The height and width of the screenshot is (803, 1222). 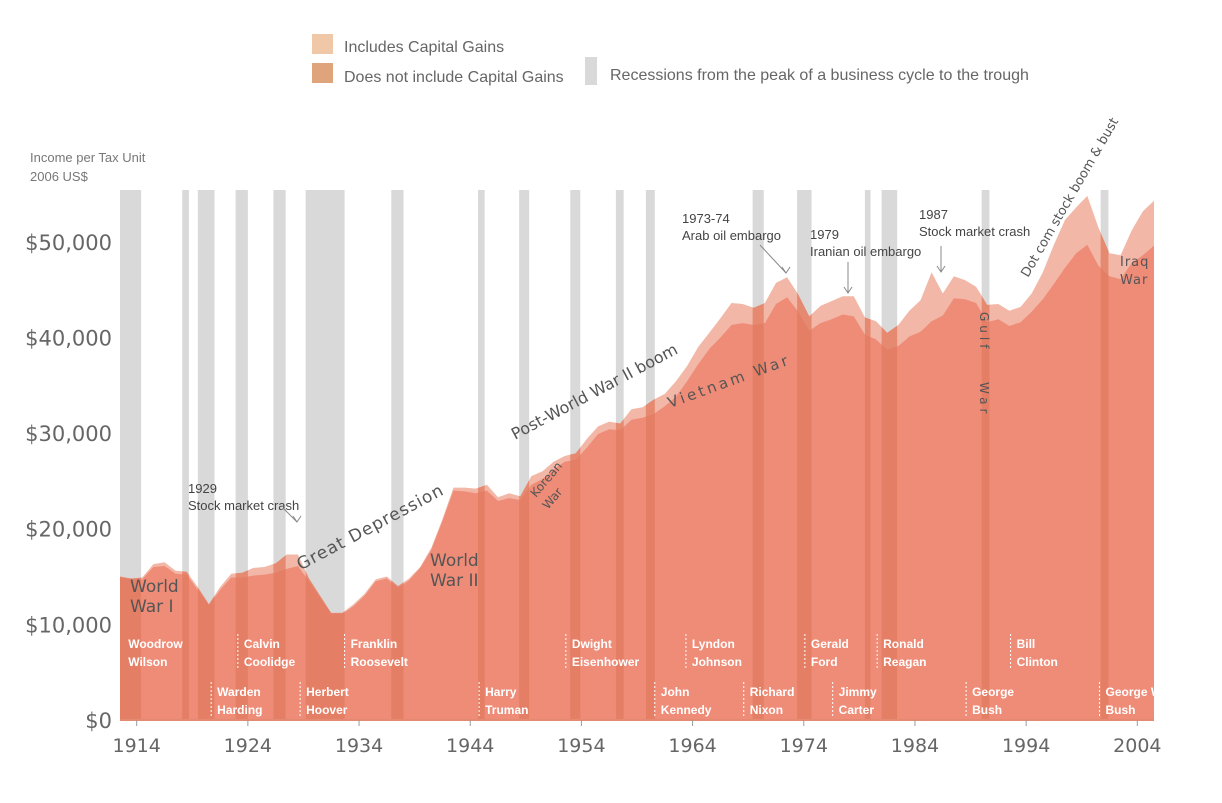 What do you see at coordinates (68, 434) in the screenshot?
I see `y-tick-label: $30,000` at bounding box center [68, 434].